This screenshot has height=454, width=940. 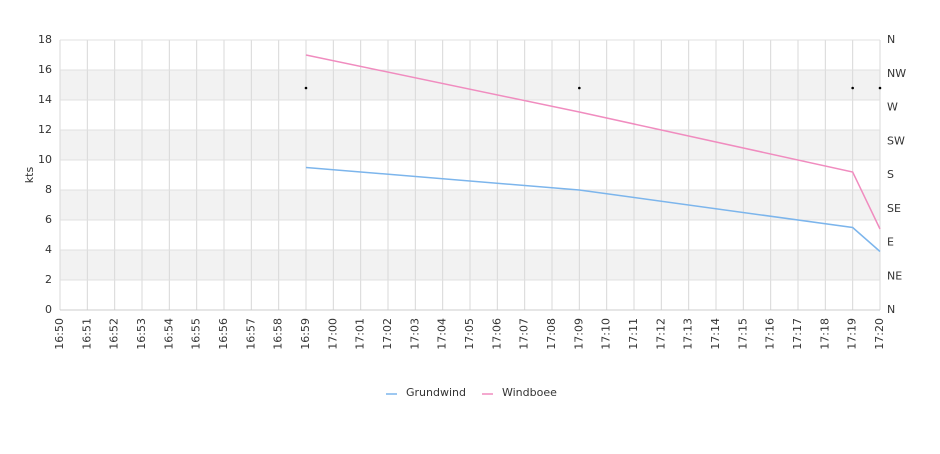 I want to click on x-tick-label: 17:18, so click(x=824, y=334).